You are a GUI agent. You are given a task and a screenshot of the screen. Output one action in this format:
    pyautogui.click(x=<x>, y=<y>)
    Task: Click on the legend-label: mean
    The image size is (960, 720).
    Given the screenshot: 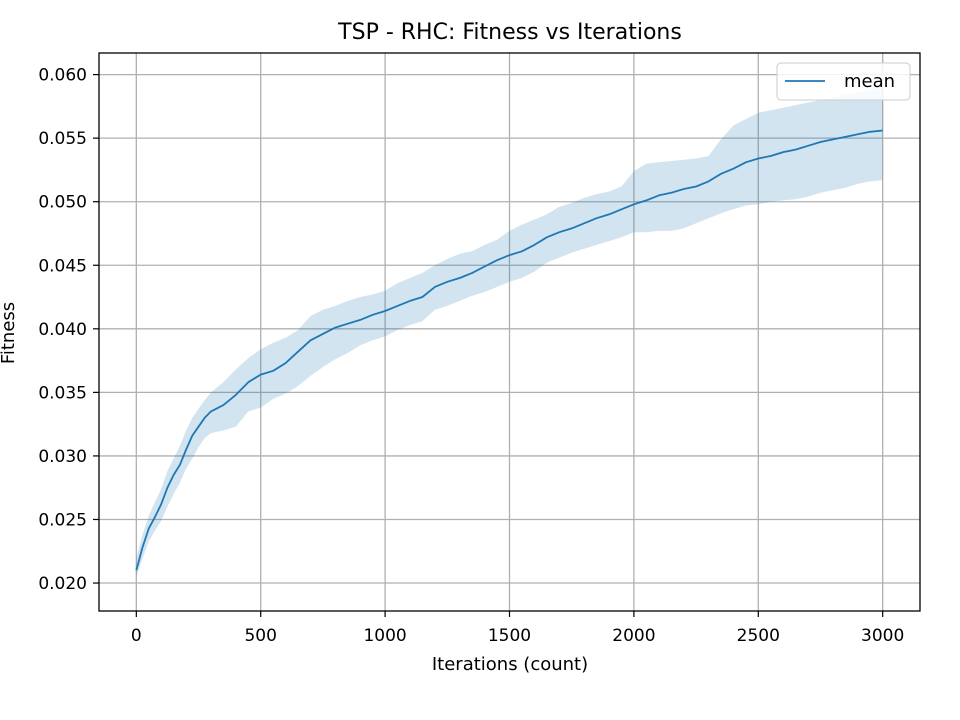 What is the action you would take?
    pyautogui.click(x=869, y=81)
    